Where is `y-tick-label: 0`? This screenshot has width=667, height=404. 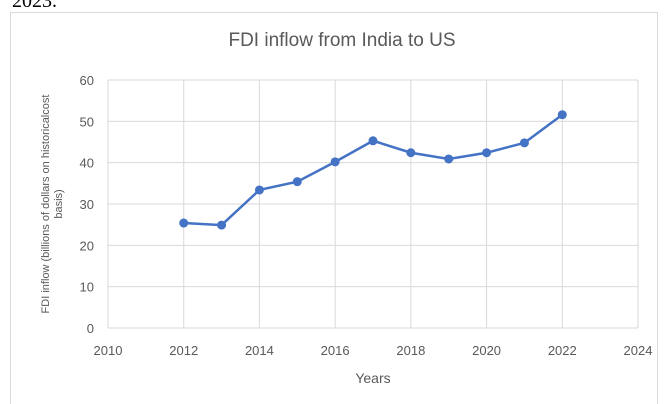 y-tick-label: 0 is located at coordinates (90, 328).